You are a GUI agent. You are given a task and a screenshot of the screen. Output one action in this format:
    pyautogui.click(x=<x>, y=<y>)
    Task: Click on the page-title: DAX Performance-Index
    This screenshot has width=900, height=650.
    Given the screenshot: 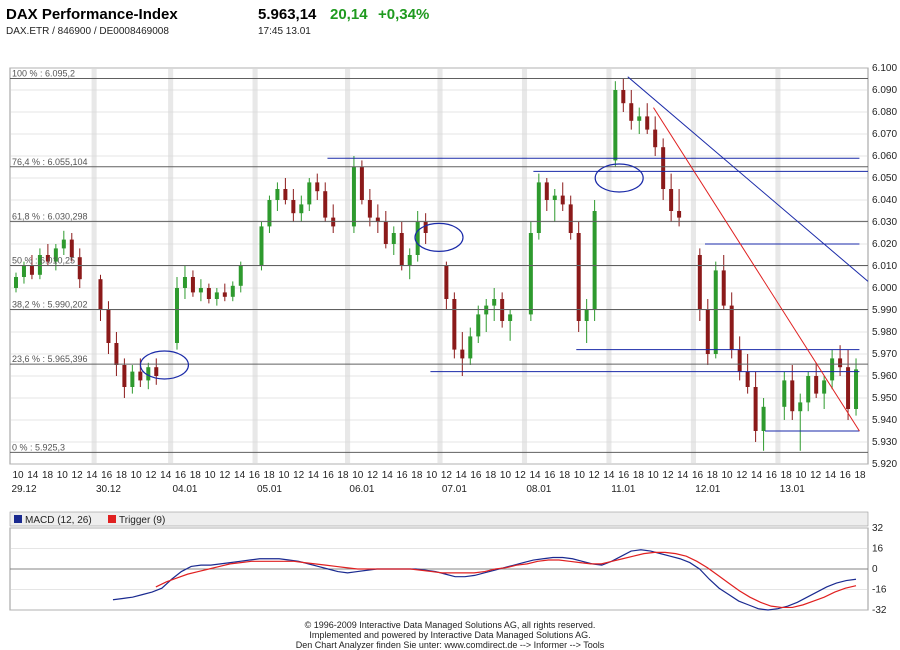 What is the action you would take?
    pyautogui.click(x=92, y=14)
    